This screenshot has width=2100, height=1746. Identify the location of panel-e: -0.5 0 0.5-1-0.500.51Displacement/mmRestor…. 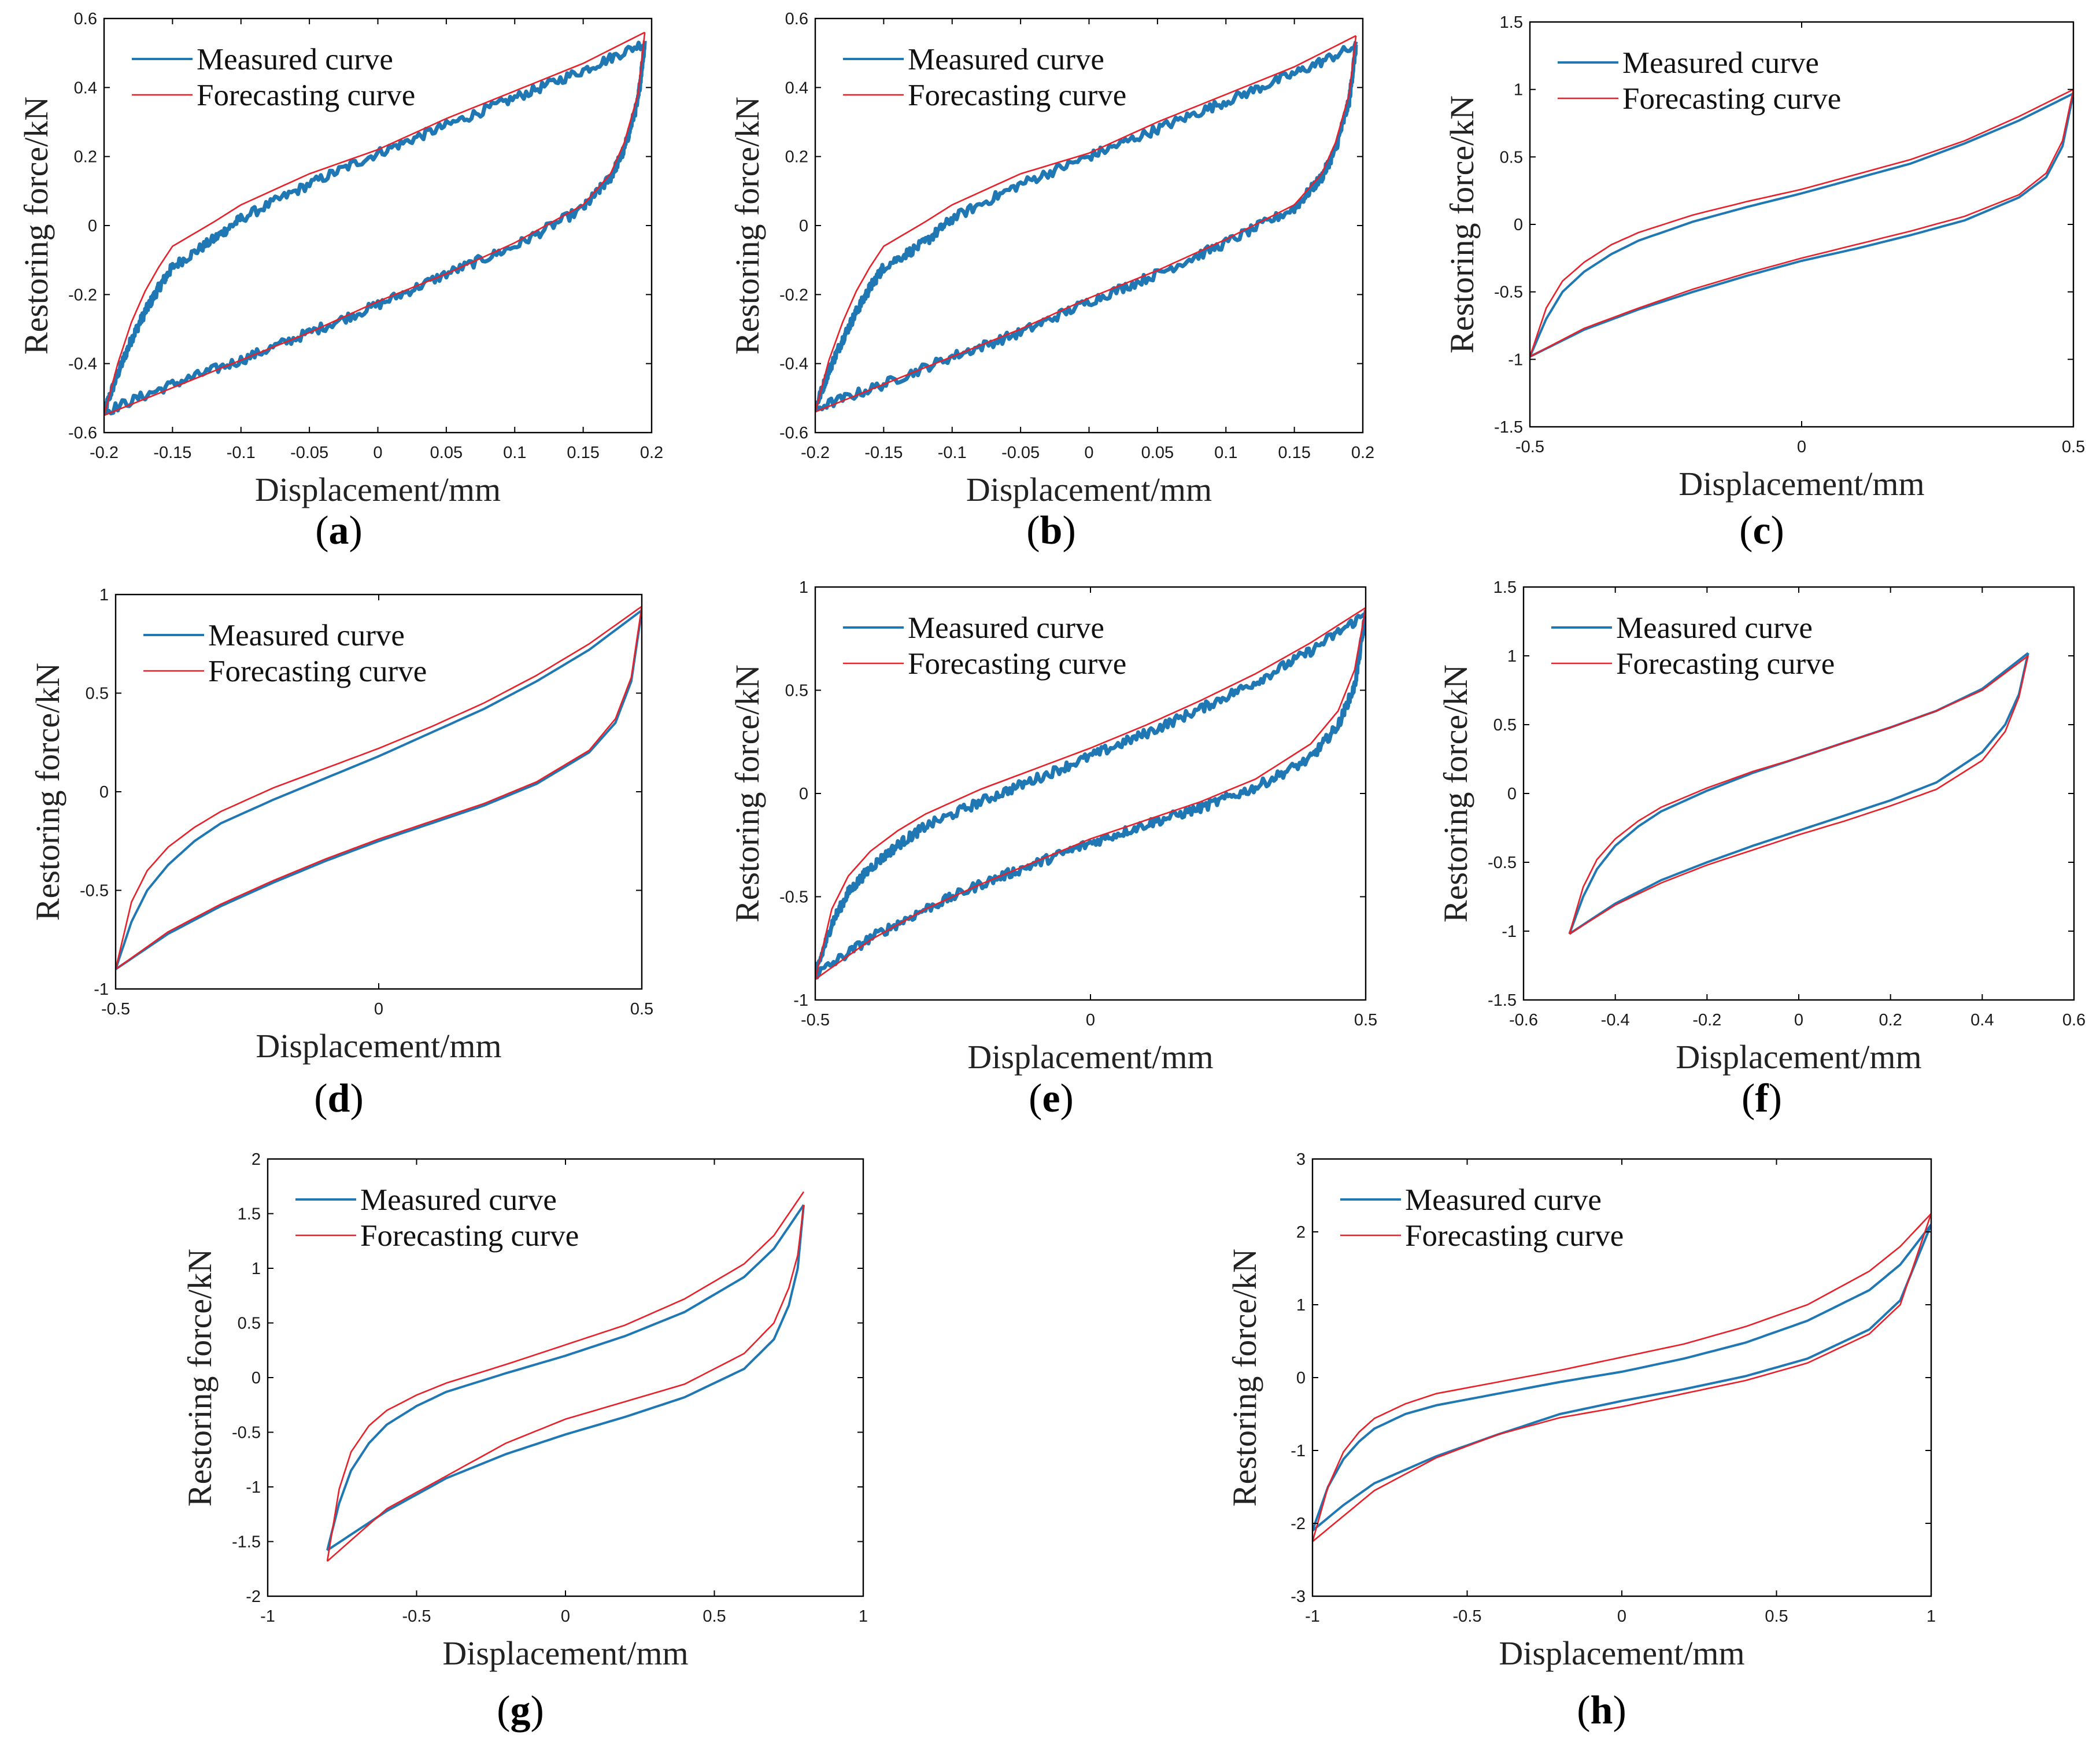
(1053, 849).